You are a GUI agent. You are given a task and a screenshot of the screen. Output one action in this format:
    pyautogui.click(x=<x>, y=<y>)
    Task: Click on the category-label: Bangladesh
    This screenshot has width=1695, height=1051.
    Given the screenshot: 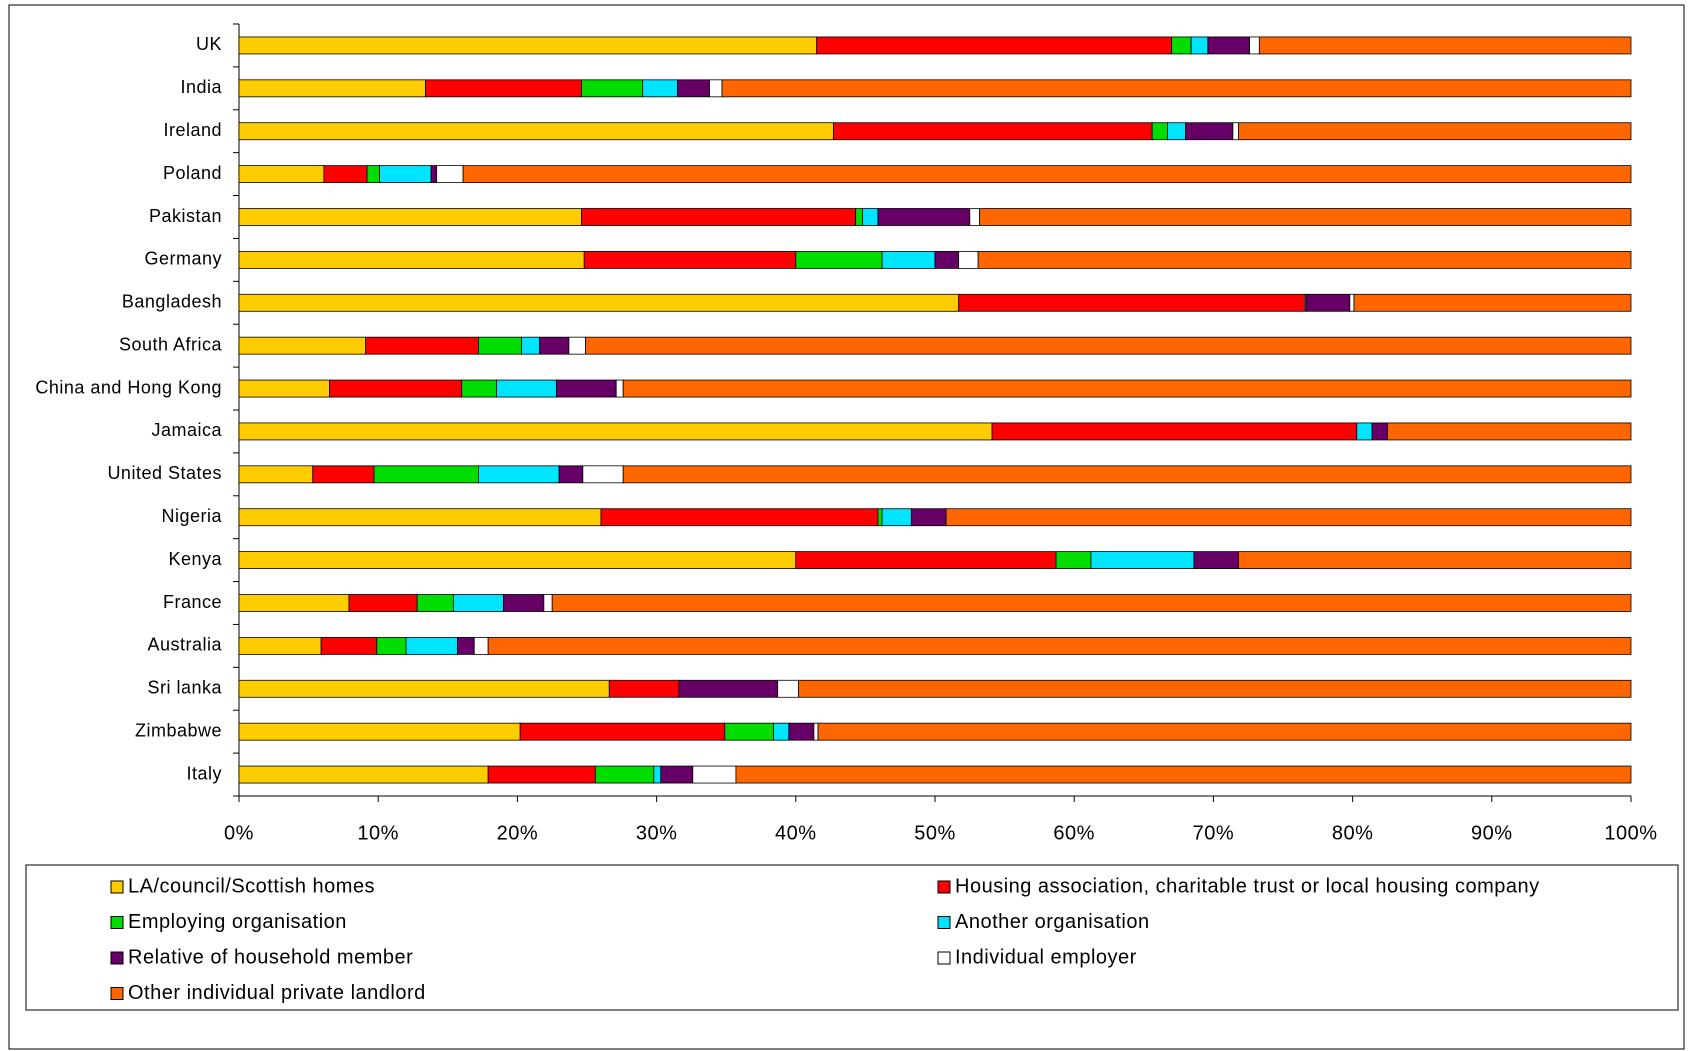 What is the action you would take?
    pyautogui.click(x=172, y=302)
    